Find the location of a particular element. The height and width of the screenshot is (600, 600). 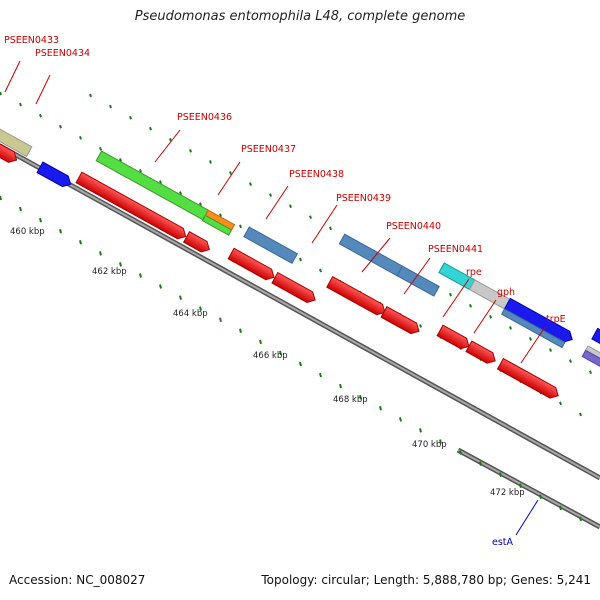

gene-label-rpe: rpe is located at coordinates (474, 272).